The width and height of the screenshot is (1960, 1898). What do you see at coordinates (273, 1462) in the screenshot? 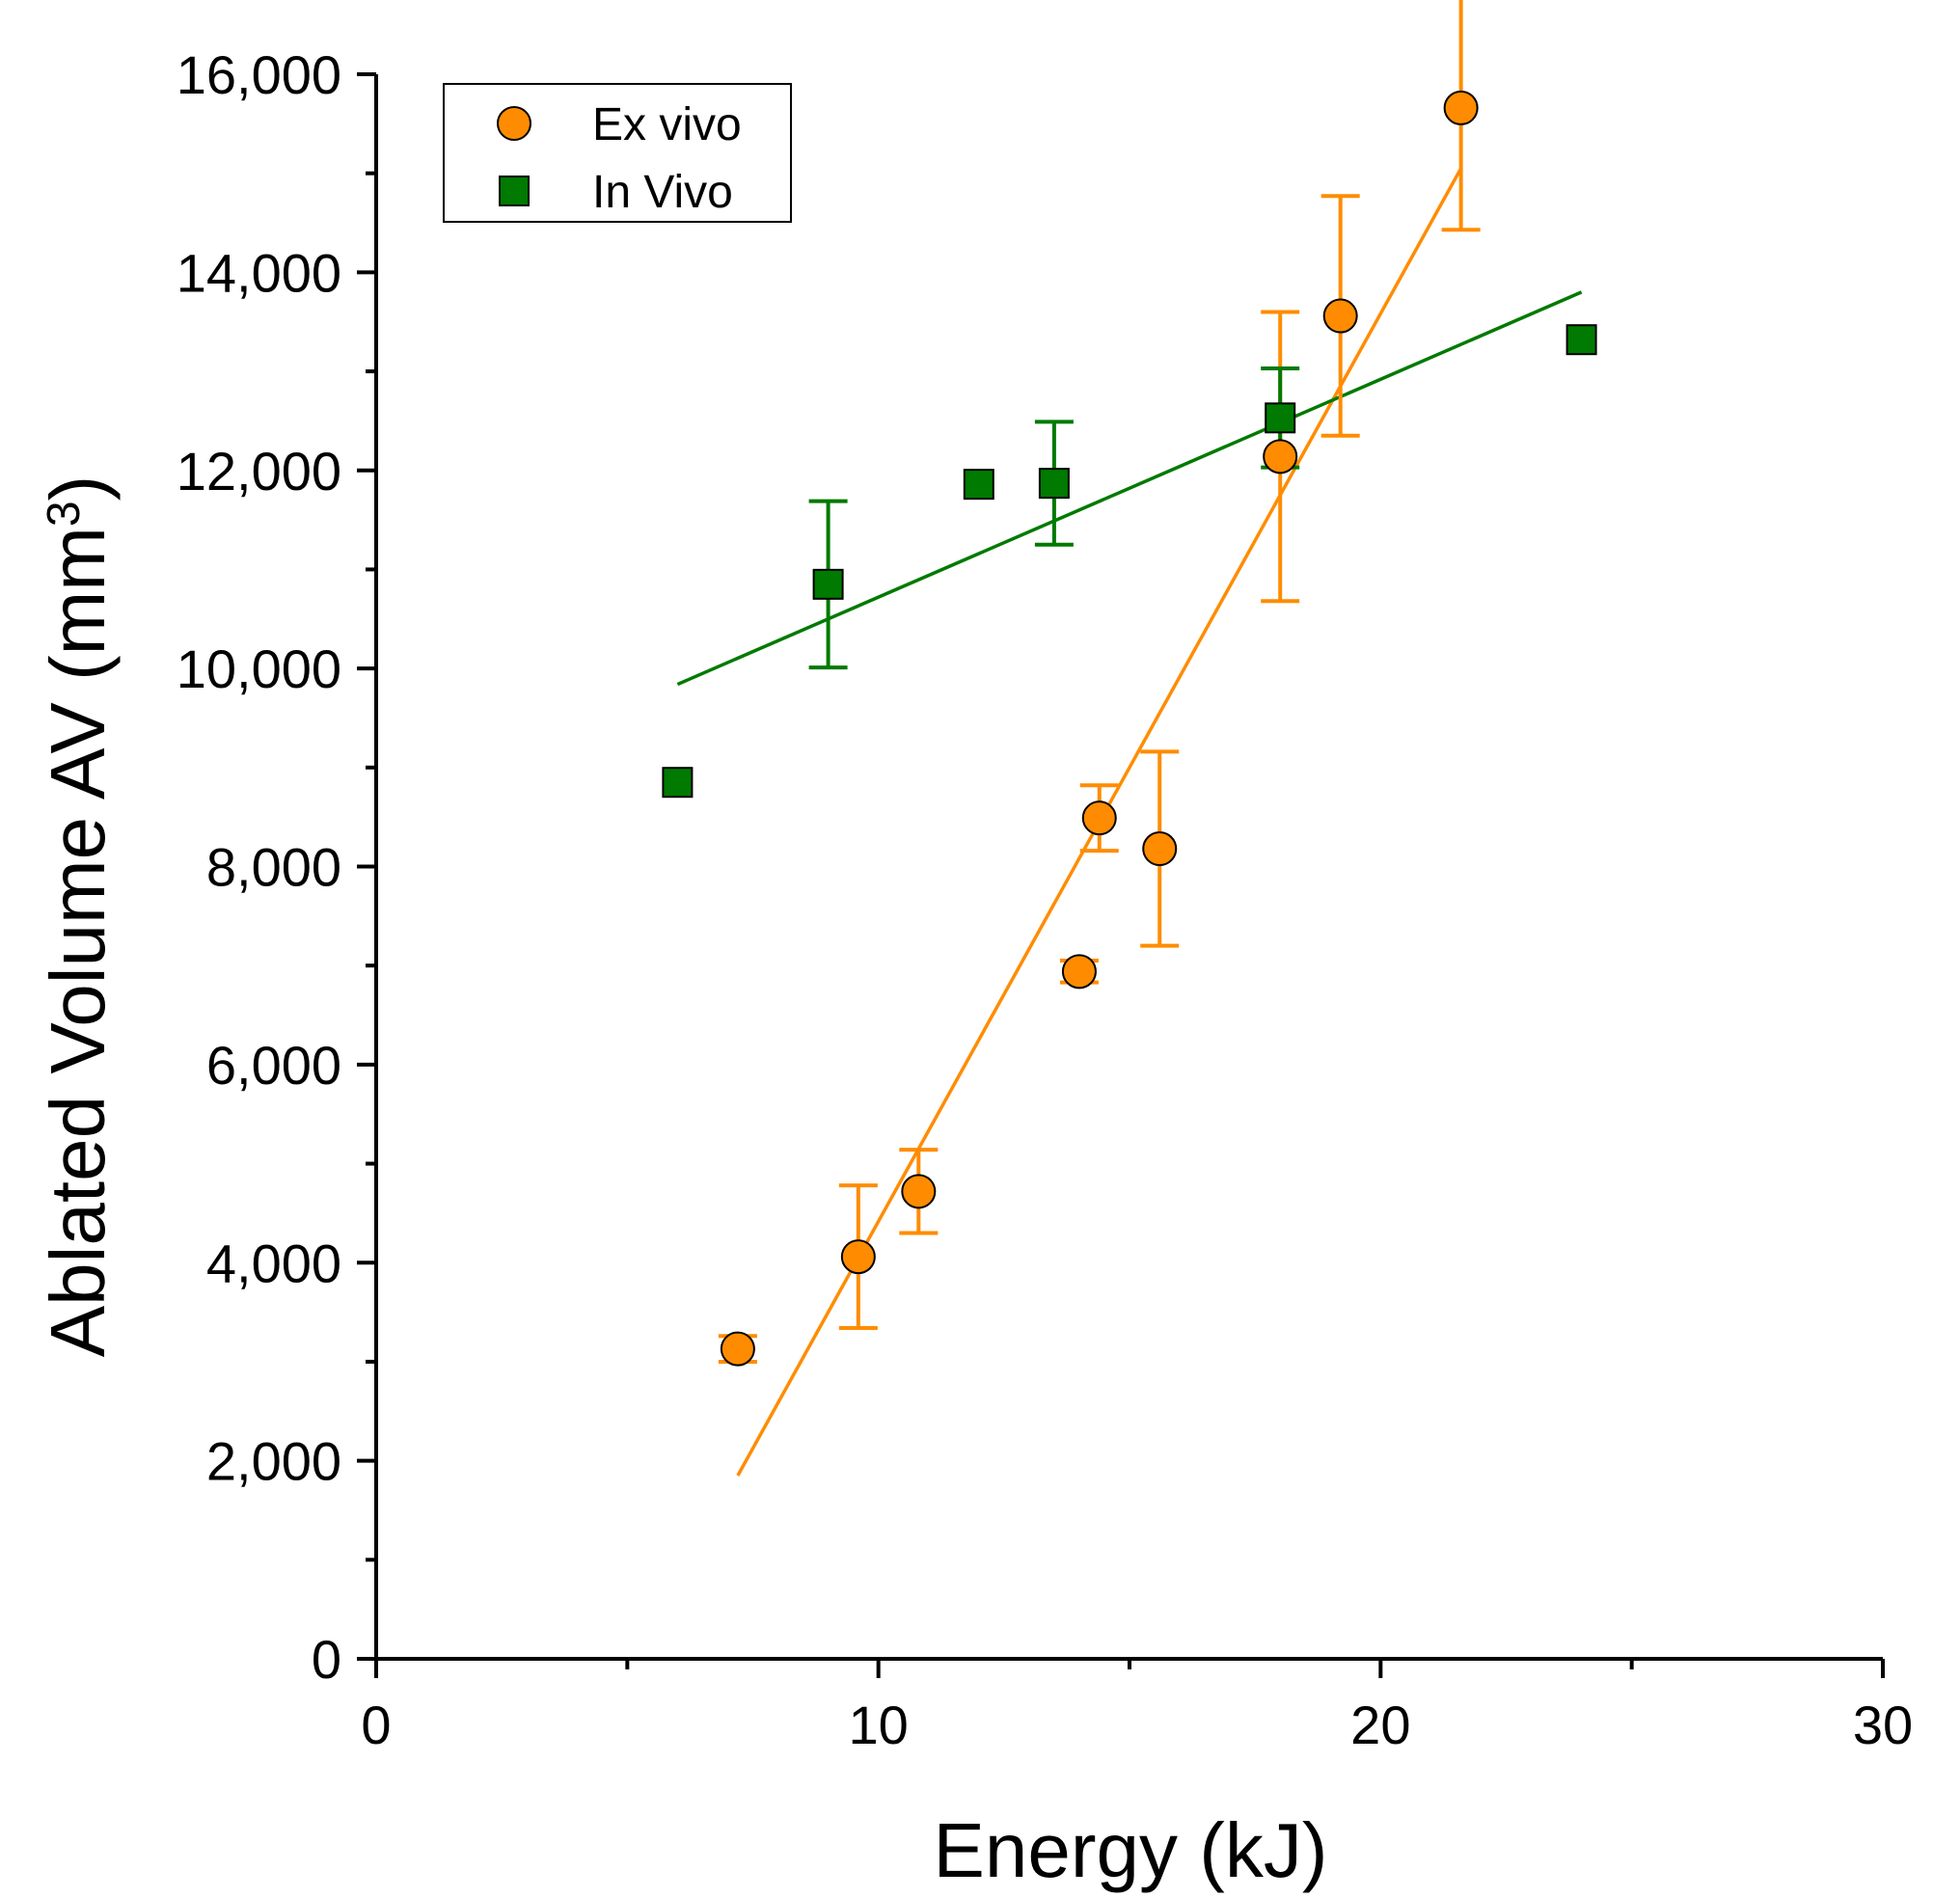
I see `y-tick-label: 2,000` at bounding box center [273, 1462].